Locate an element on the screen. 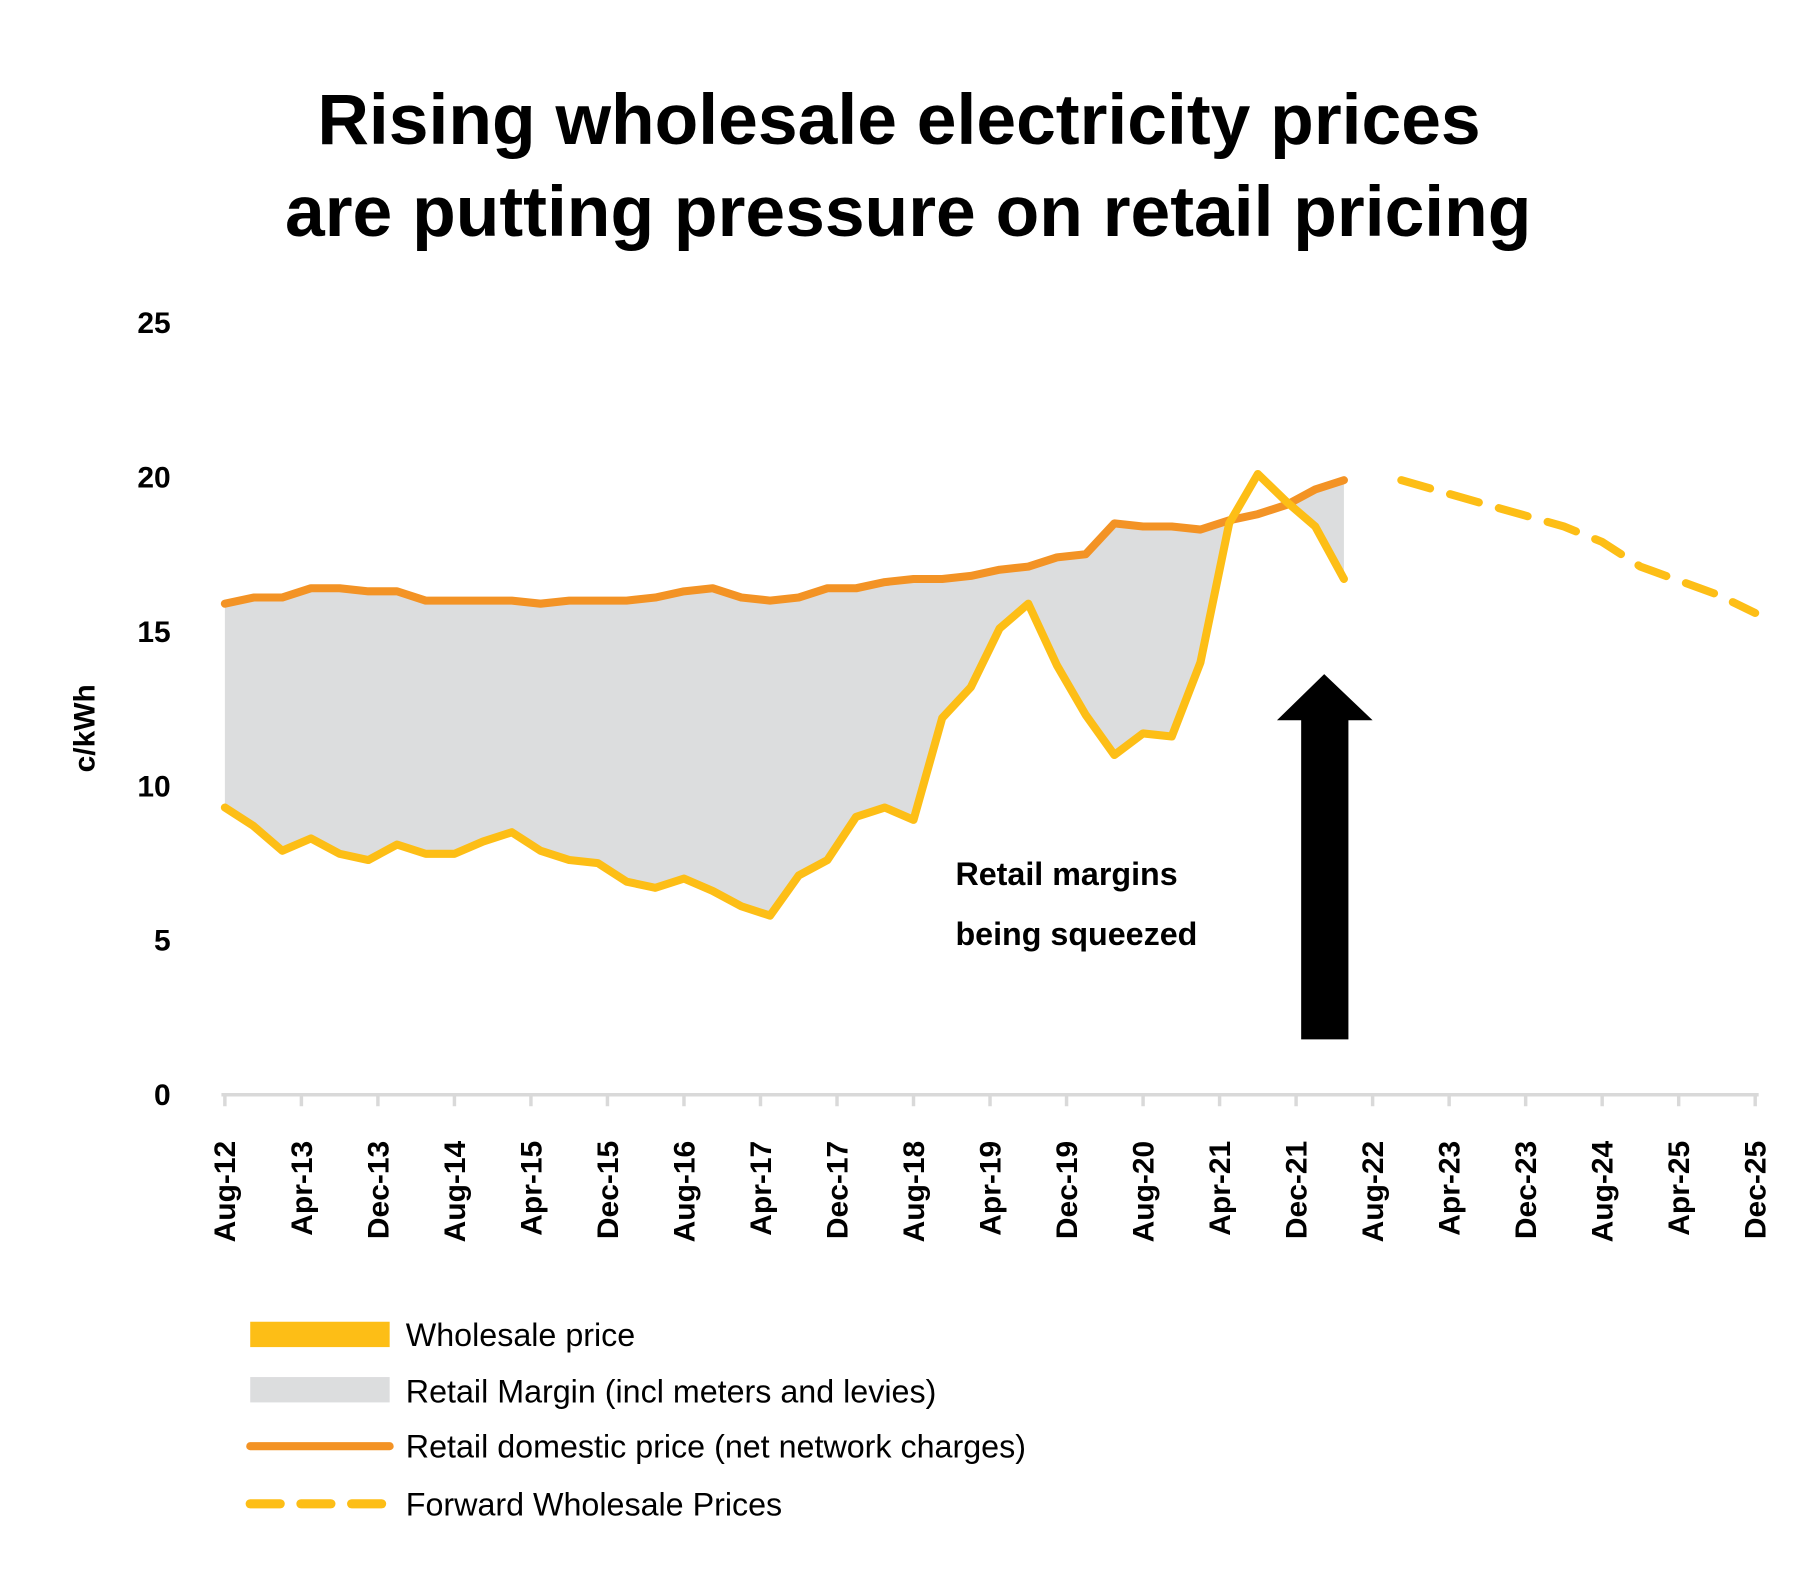  y-tick-label: 5 is located at coordinates (162, 941).